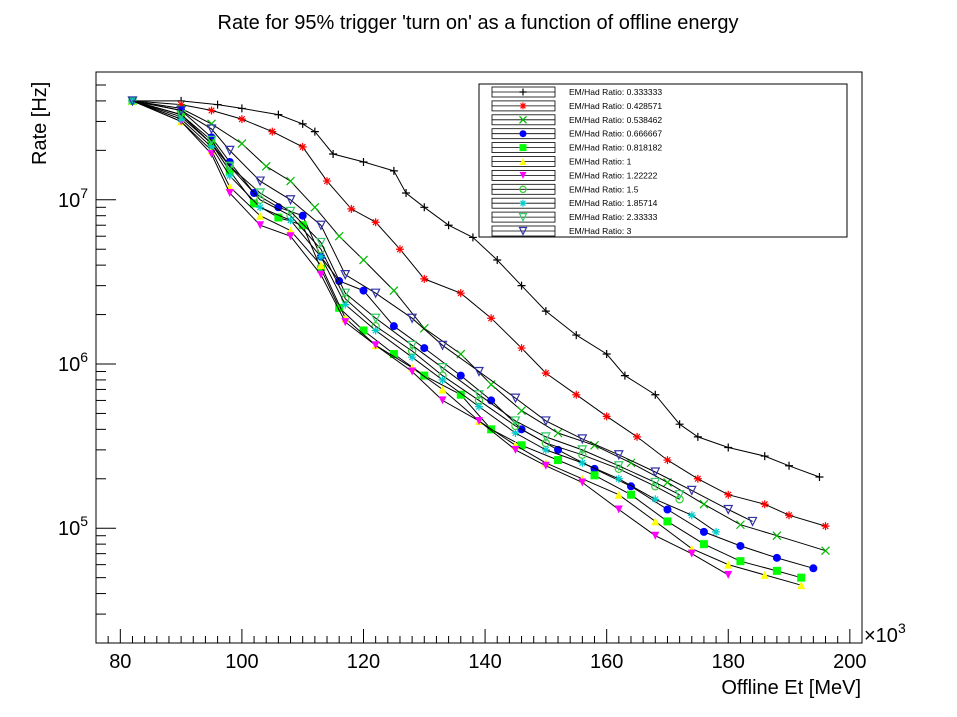  What do you see at coordinates (576, 106) in the screenshot?
I see `legend-entry: EM/Had Ratio: 0.428571` at bounding box center [576, 106].